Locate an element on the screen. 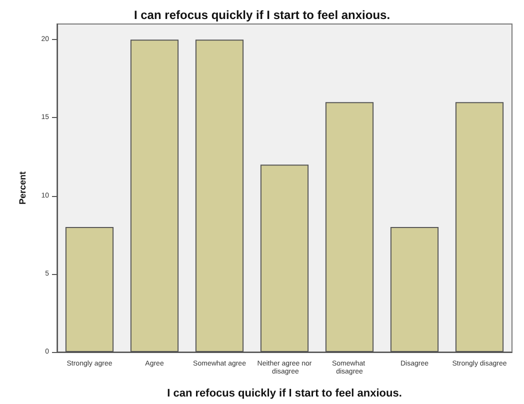  y-axis-title: Percent is located at coordinates (23, 188).